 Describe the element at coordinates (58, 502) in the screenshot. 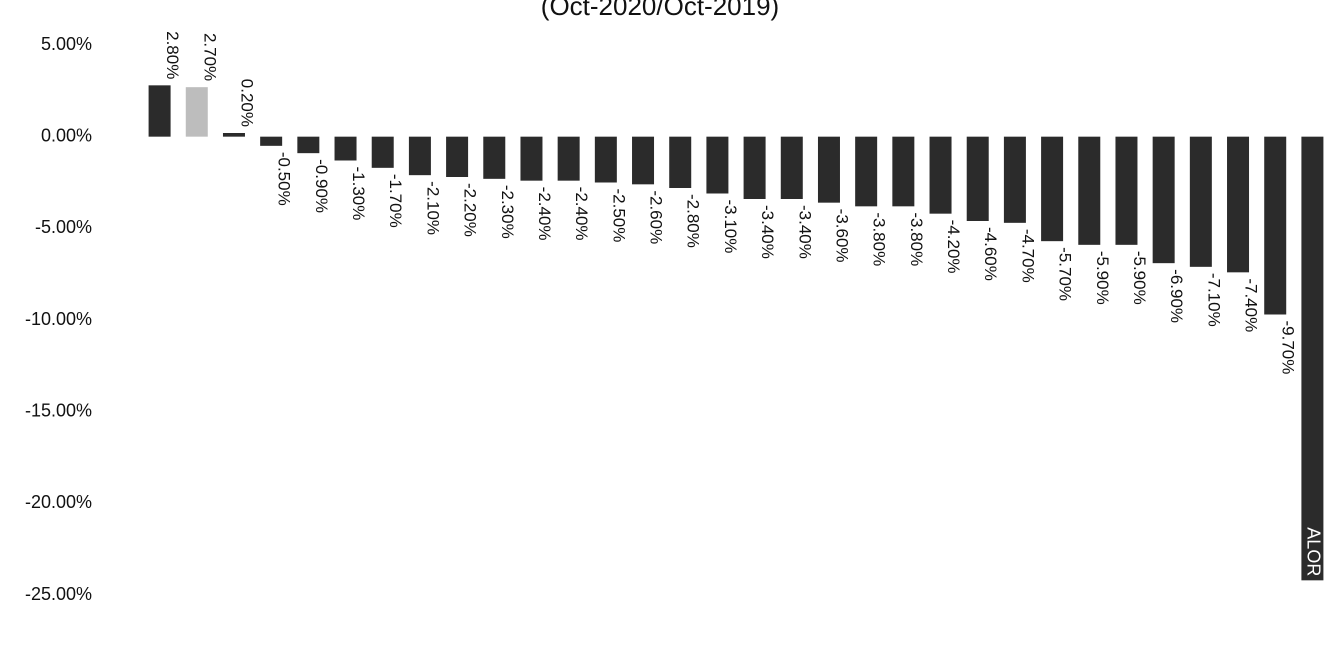

I see `y-tick-label: -20.00%` at that location.